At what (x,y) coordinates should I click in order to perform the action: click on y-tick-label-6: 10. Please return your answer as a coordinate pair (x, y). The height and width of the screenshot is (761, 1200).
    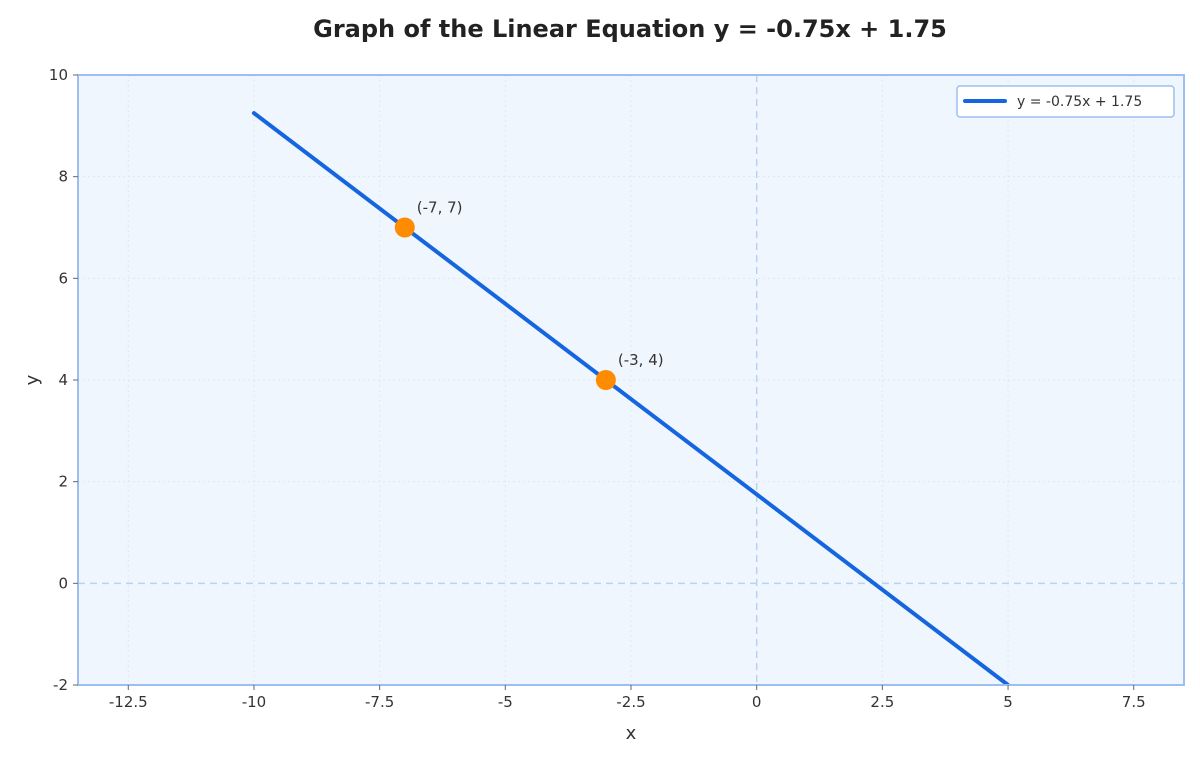
    Looking at the image, I should click on (58, 75).